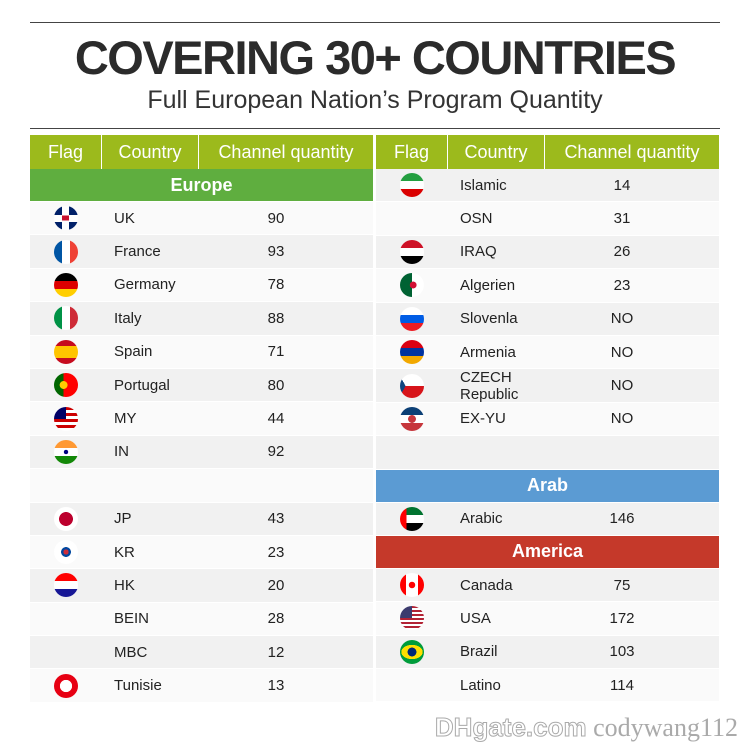  Describe the element at coordinates (547, 519) in the screenshot. I see `table-row: Arabic 146` at that location.